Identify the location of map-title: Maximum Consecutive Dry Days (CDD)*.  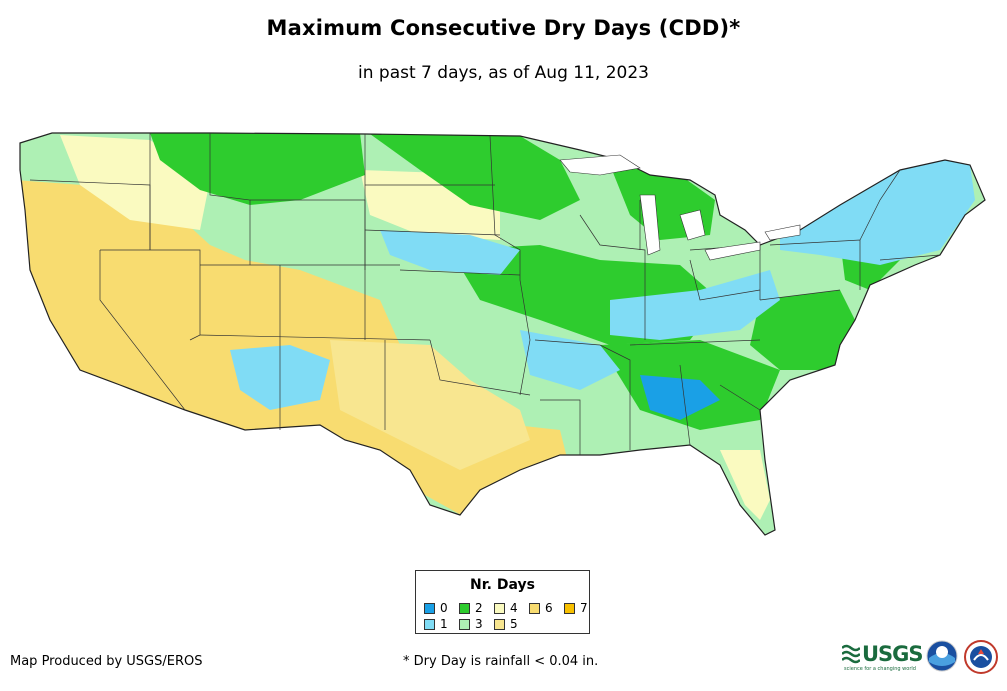
(503, 28).